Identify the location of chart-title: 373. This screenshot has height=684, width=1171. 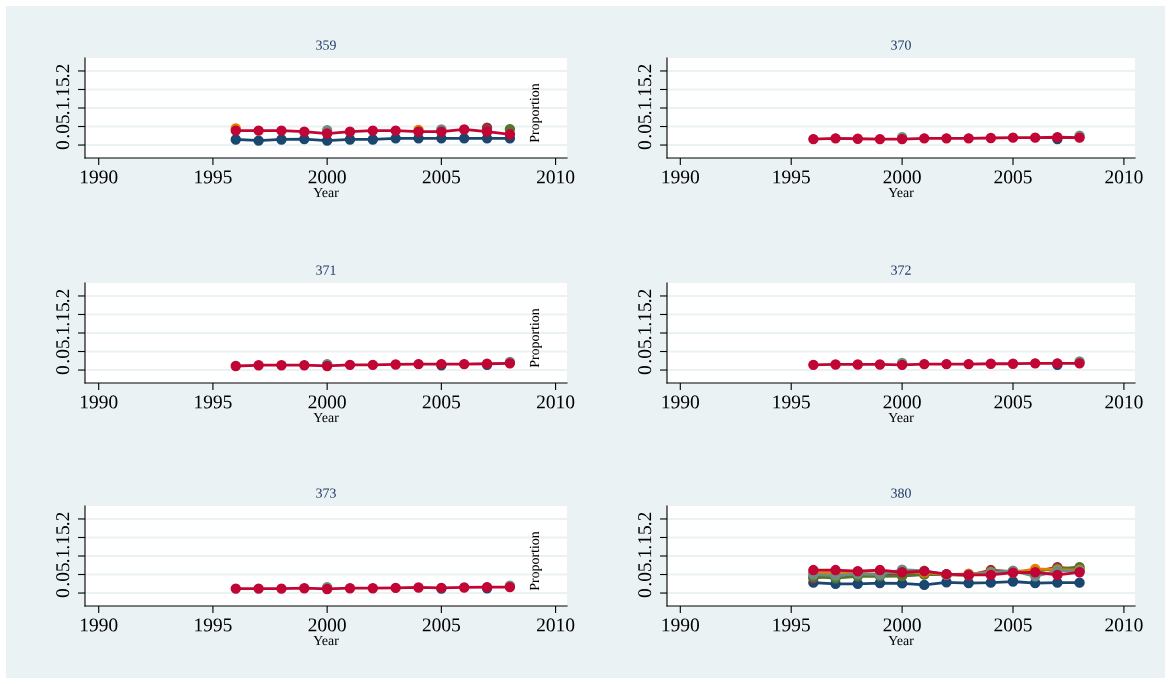
(326, 493).